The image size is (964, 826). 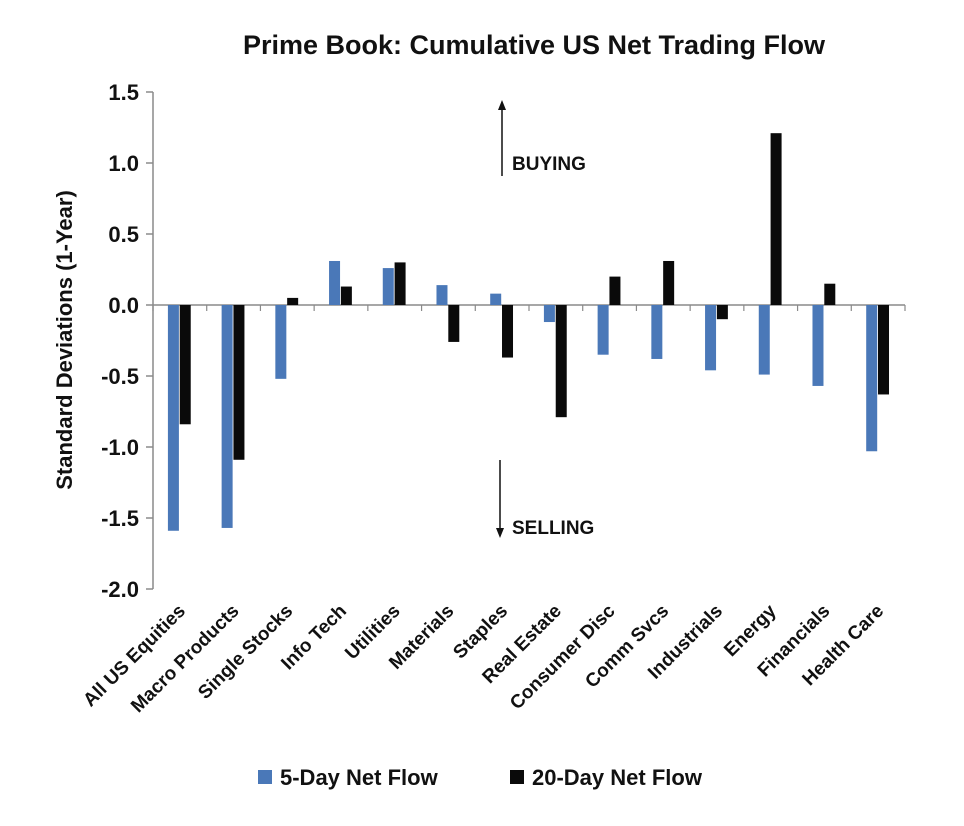 I want to click on y-tick-label: -1.5, so click(x=120, y=518).